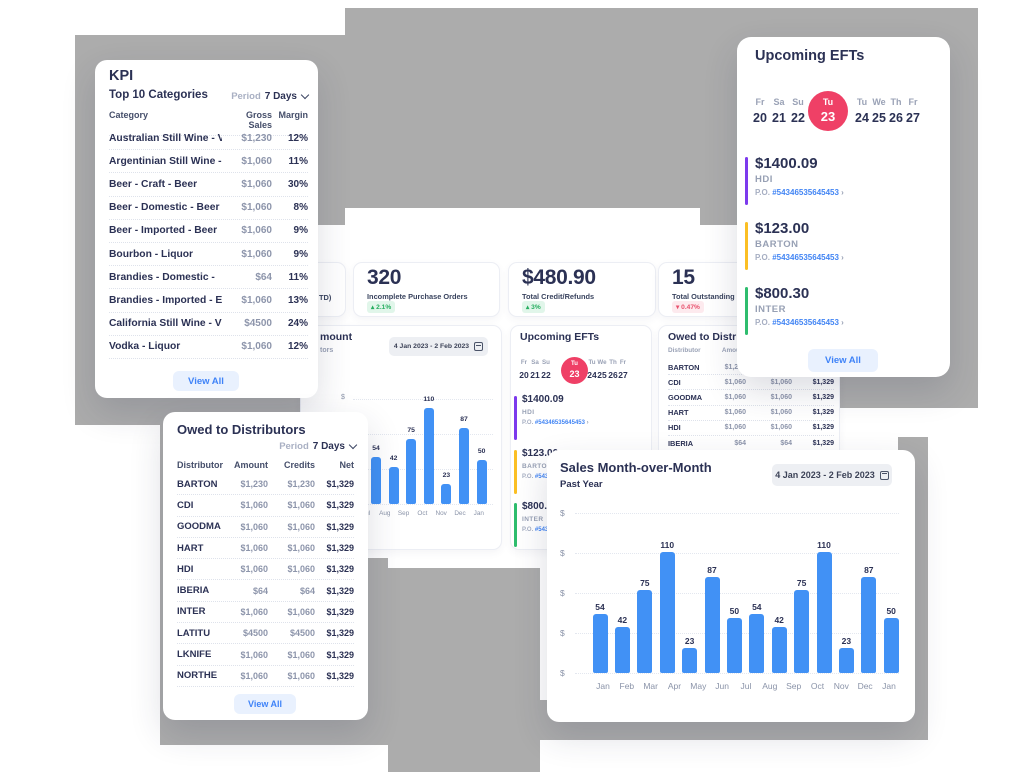 The width and height of the screenshot is (1010, 784). I want to click on table-row: HART $1,060 $1,060 $1,329, so click(265, 549).